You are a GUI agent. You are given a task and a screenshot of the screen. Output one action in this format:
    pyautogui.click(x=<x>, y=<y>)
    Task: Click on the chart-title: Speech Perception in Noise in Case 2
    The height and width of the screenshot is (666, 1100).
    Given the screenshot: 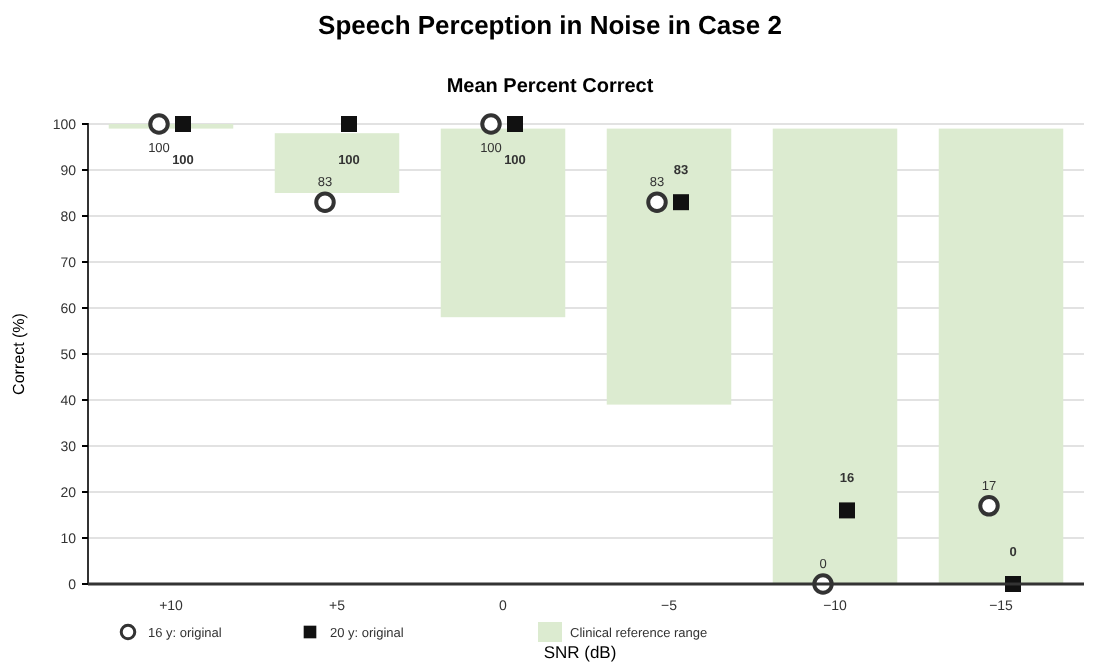 What is the action you would take?
    pyautogui.click(x=550, y=25)
    